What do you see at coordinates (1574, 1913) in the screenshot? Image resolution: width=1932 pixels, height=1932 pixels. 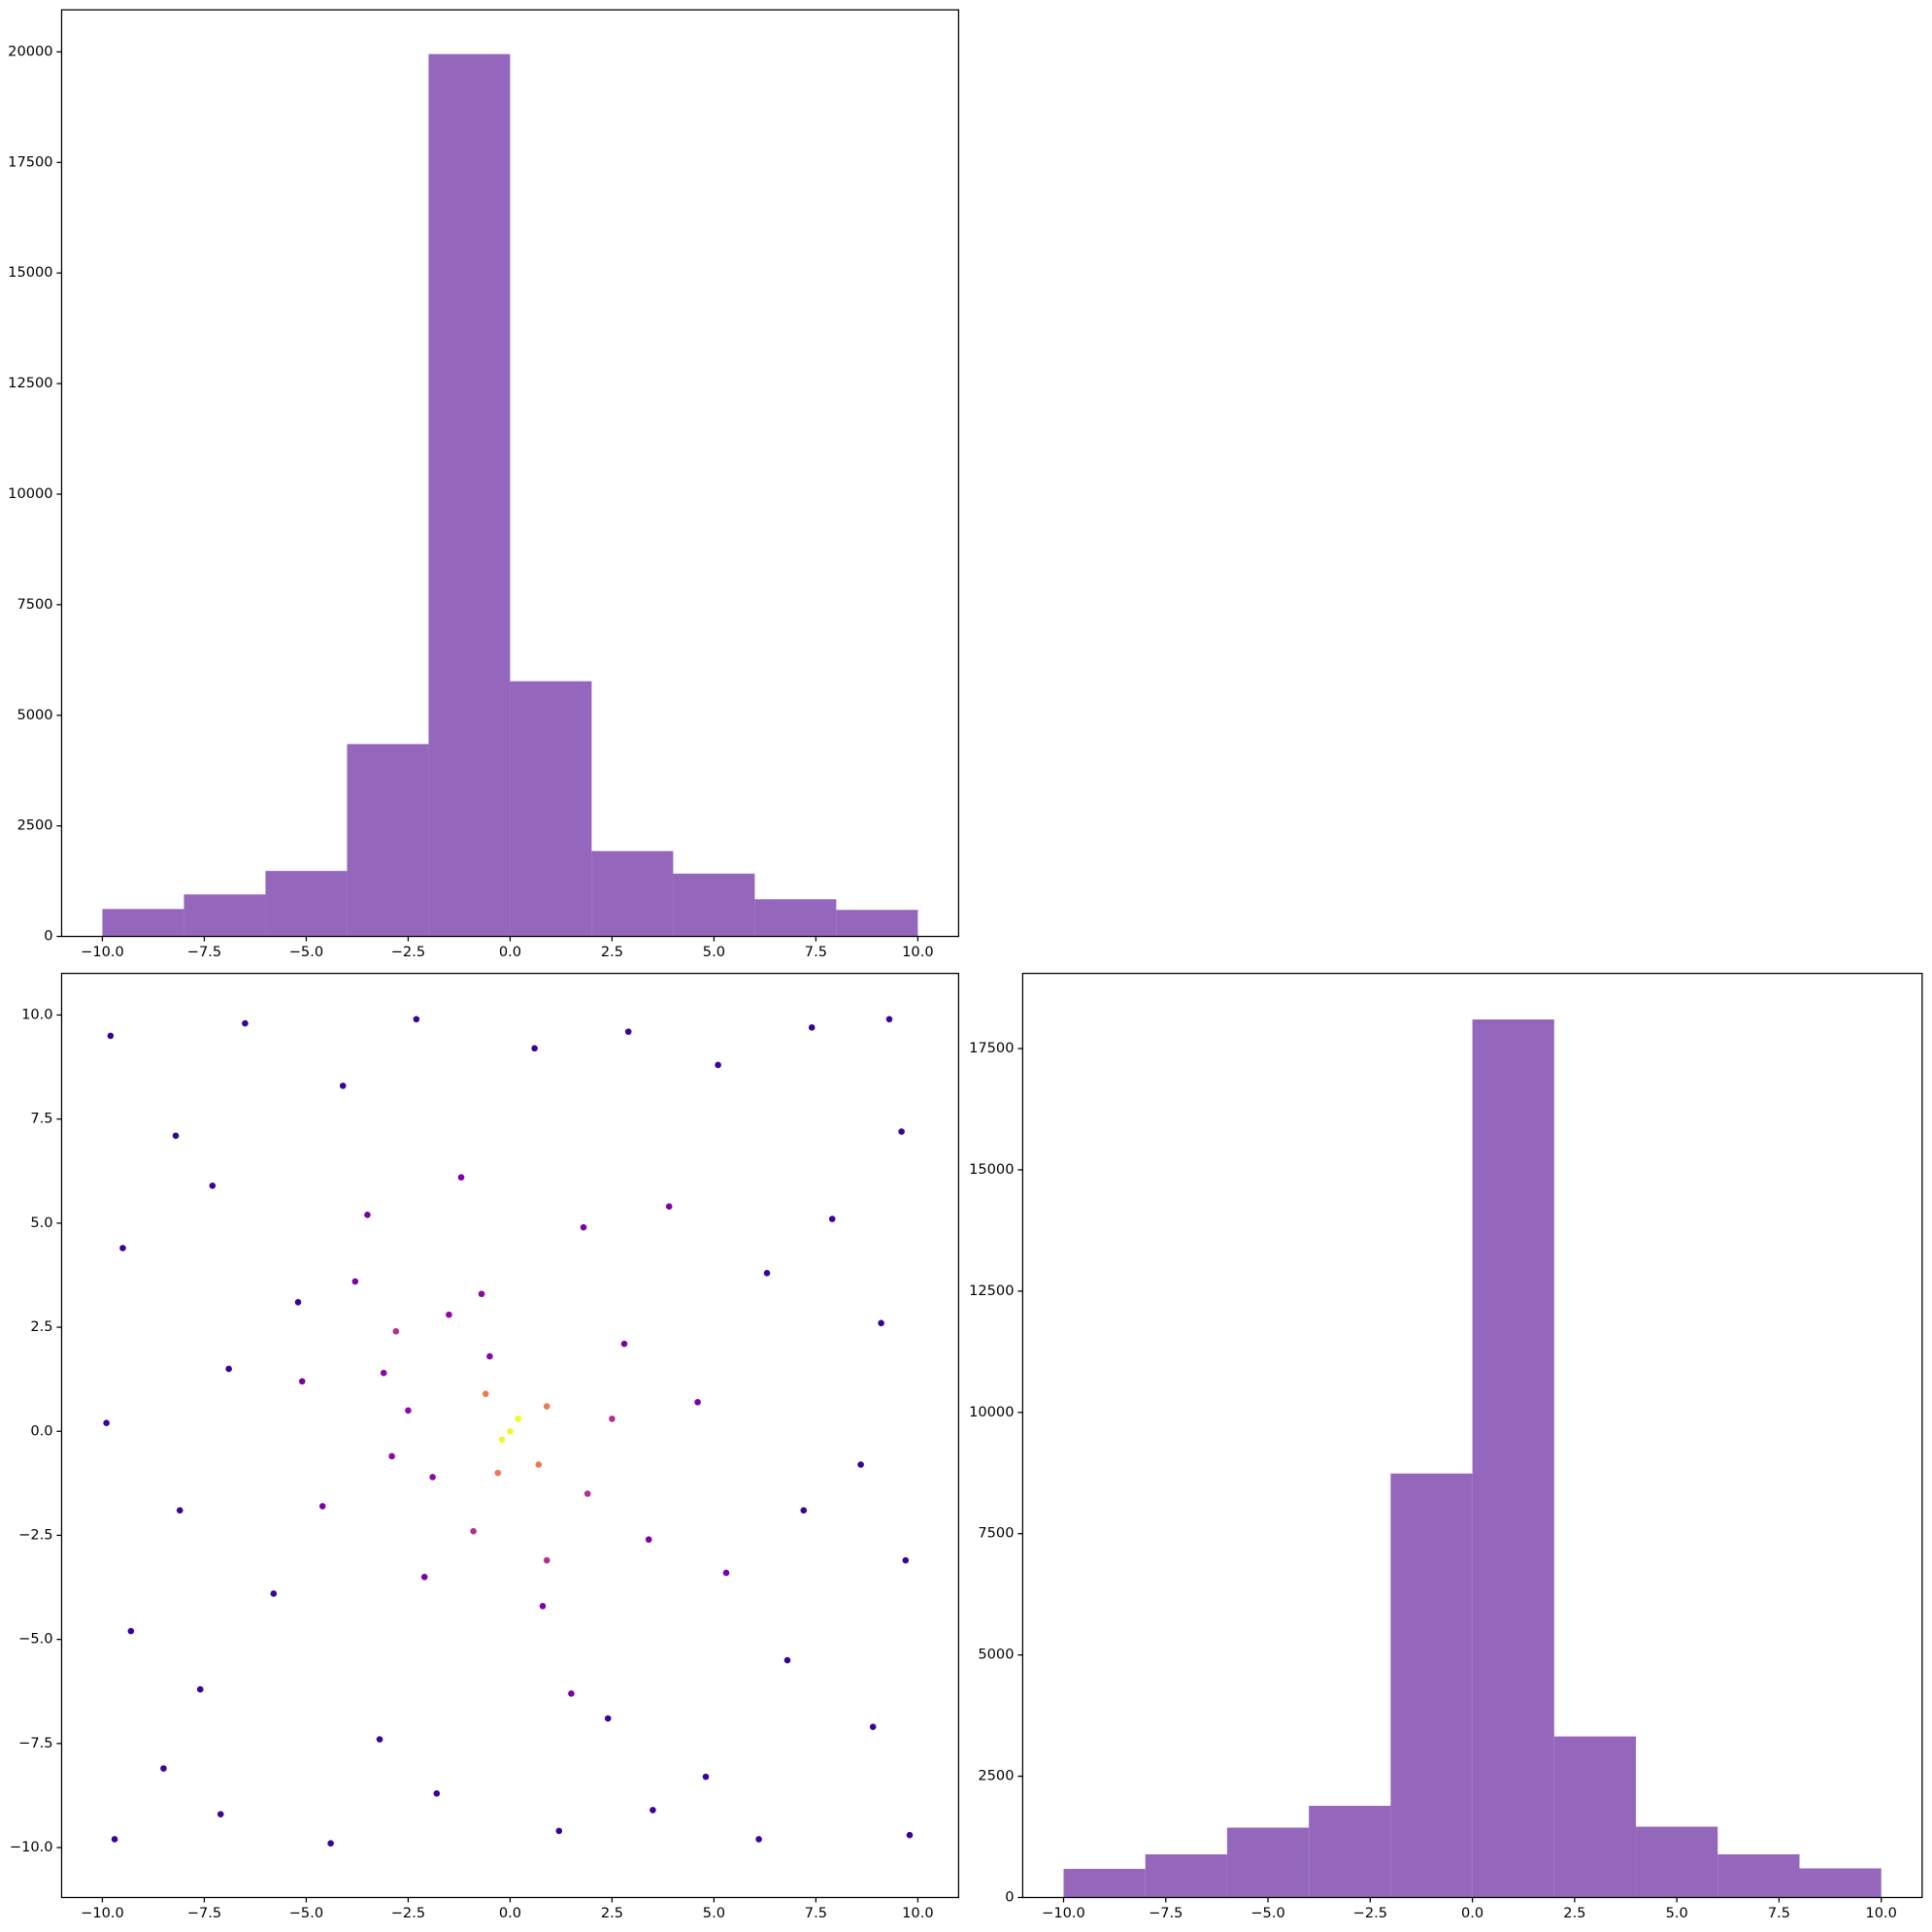 I see `x-tick-label: 2.5` at bounding box center [1574, 1913].